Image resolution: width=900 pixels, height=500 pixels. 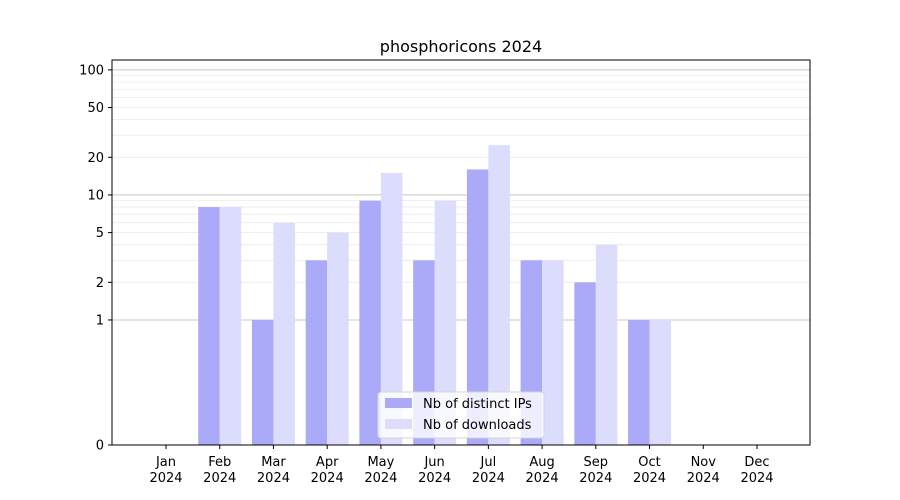 I want to click on y-tick-label: 0, so click(x=100, y=446).